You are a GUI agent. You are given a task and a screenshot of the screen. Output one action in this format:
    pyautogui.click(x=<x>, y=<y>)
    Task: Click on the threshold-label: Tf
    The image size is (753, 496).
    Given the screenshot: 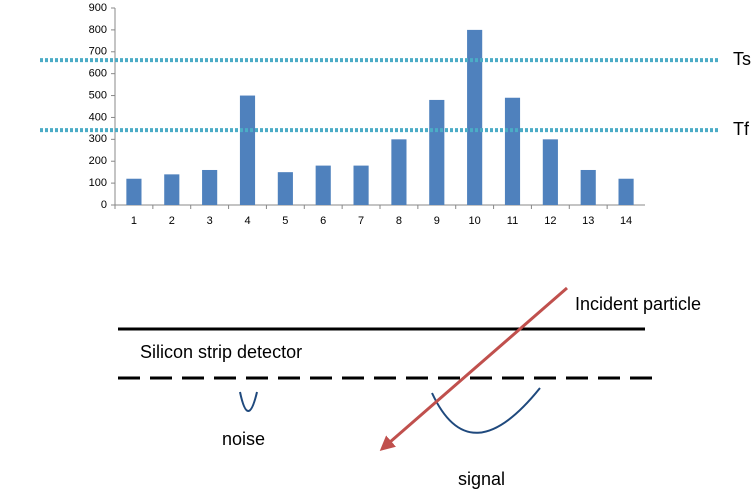 What is the action you would take?
    pyautogui.click(x=741, y=129)
    